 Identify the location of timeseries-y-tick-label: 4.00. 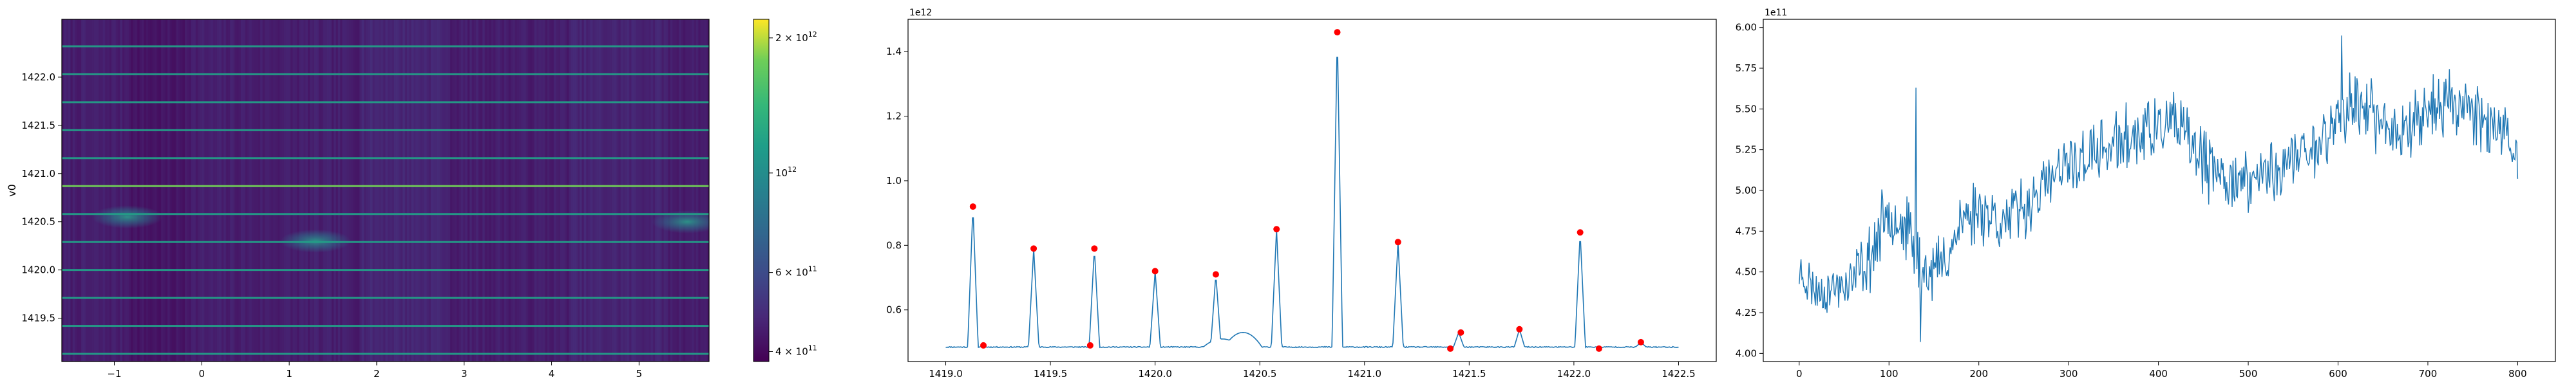
(1746, 353).